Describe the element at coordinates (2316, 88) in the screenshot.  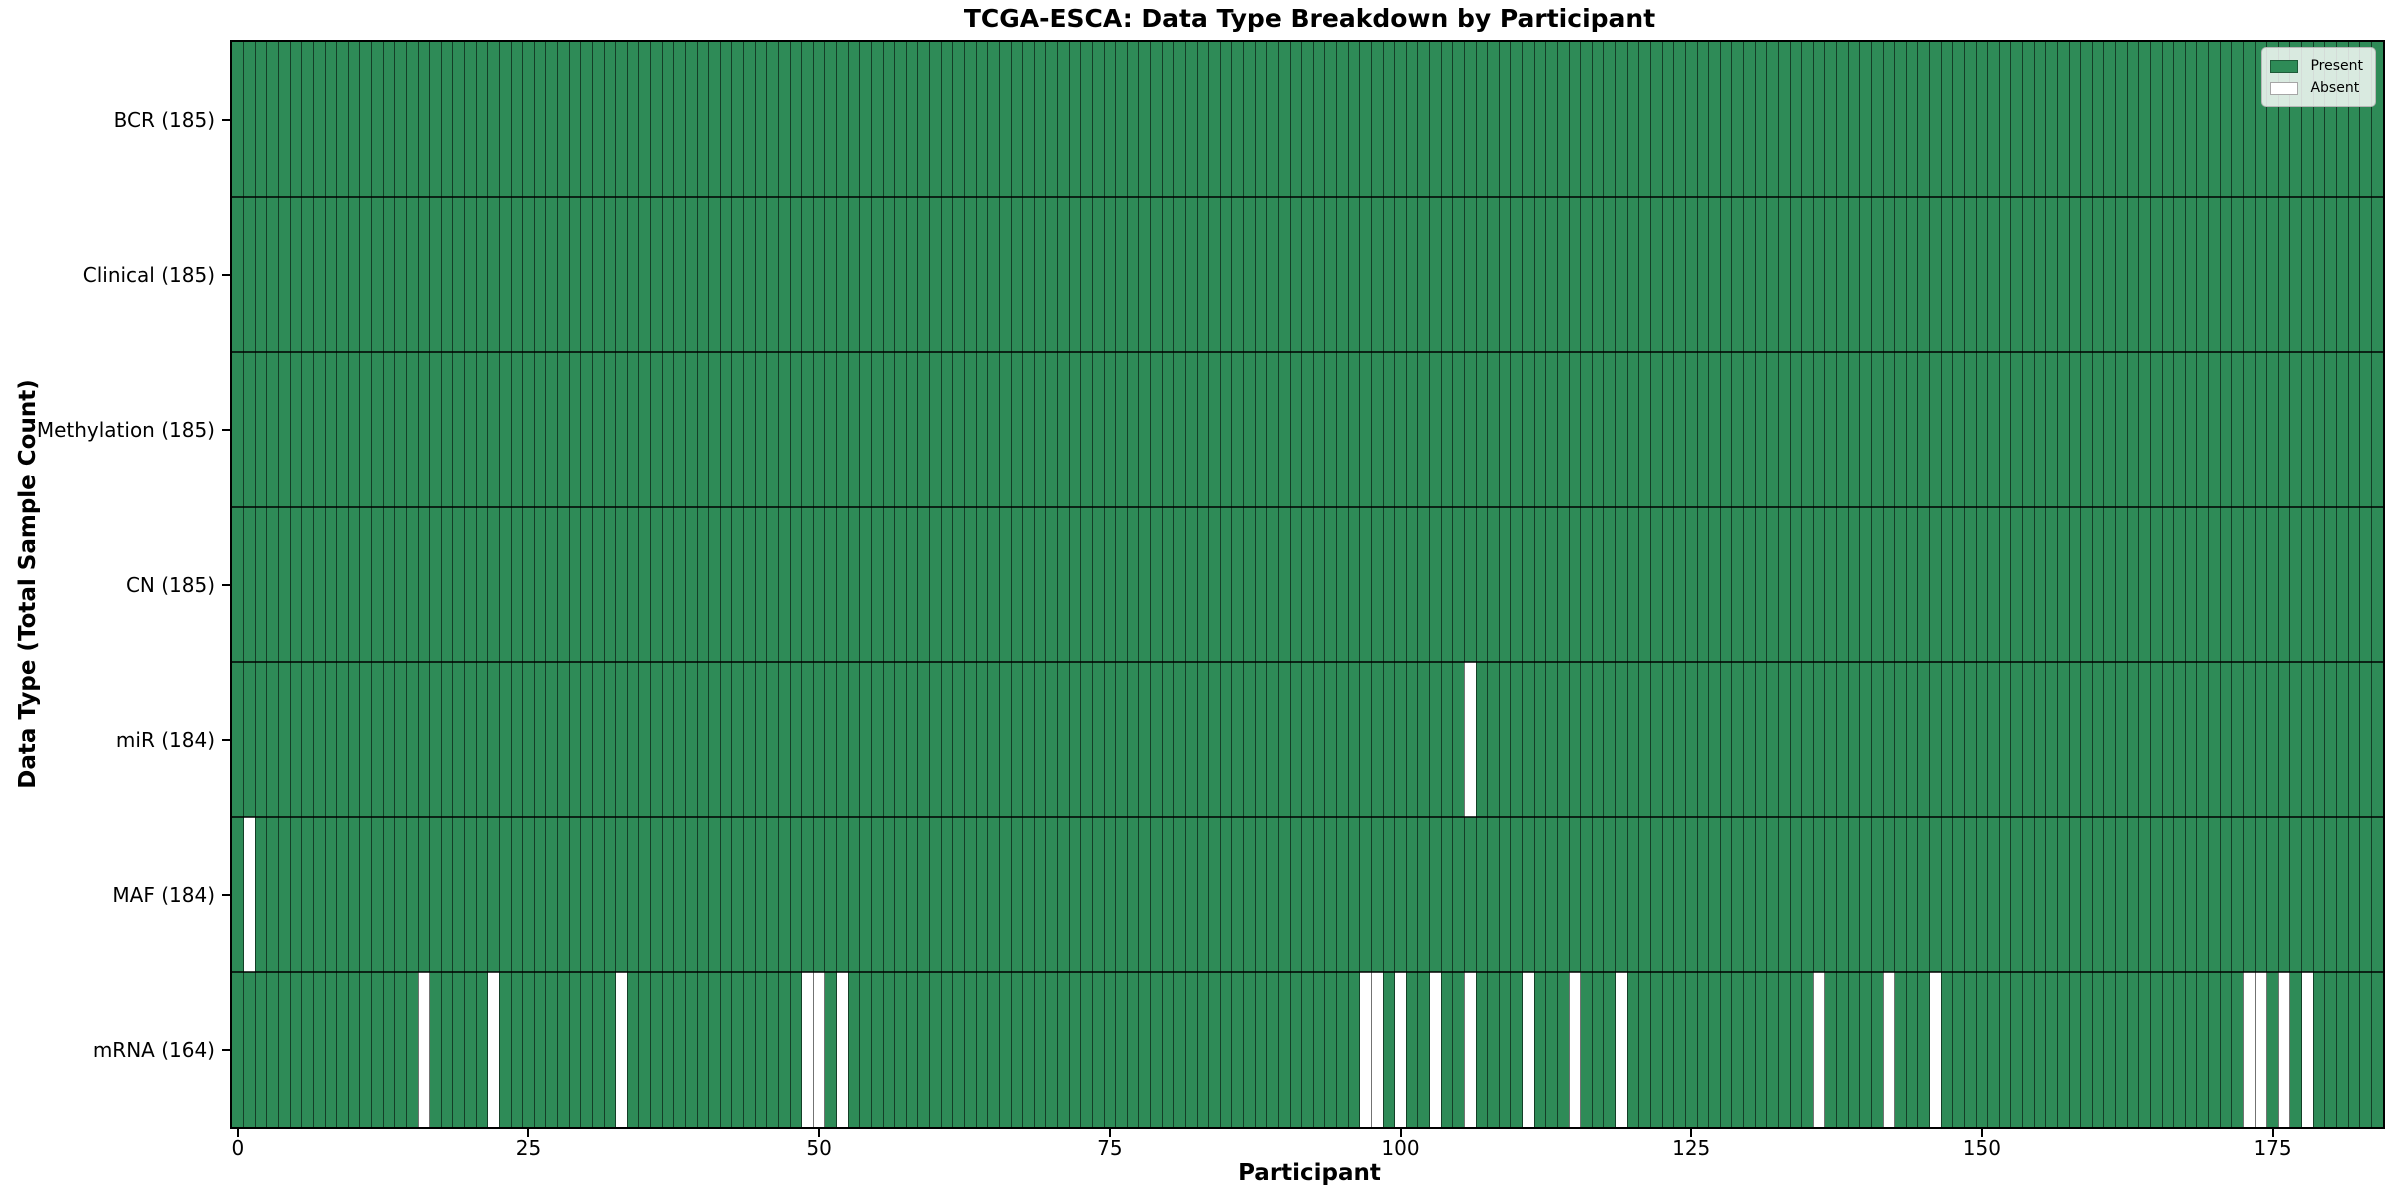
I see `legend-item-absent: Absent` at that location.